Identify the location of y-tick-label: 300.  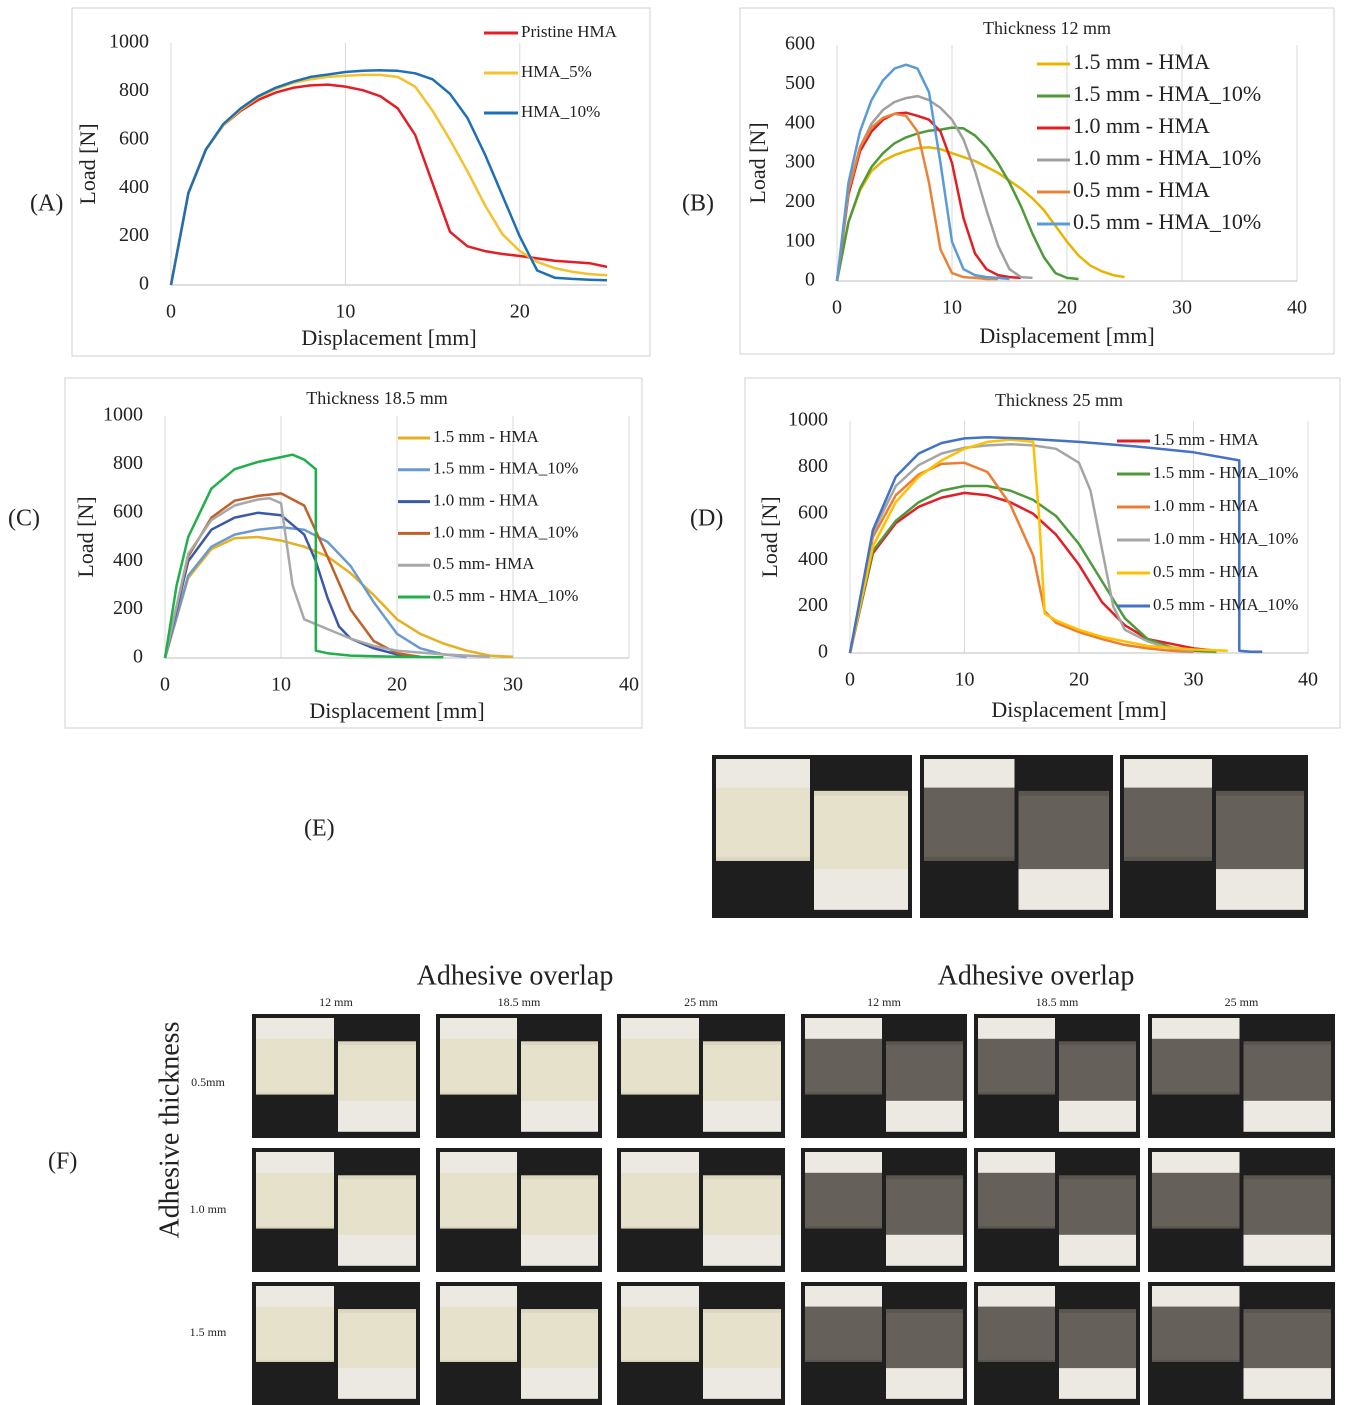
(800, 162).